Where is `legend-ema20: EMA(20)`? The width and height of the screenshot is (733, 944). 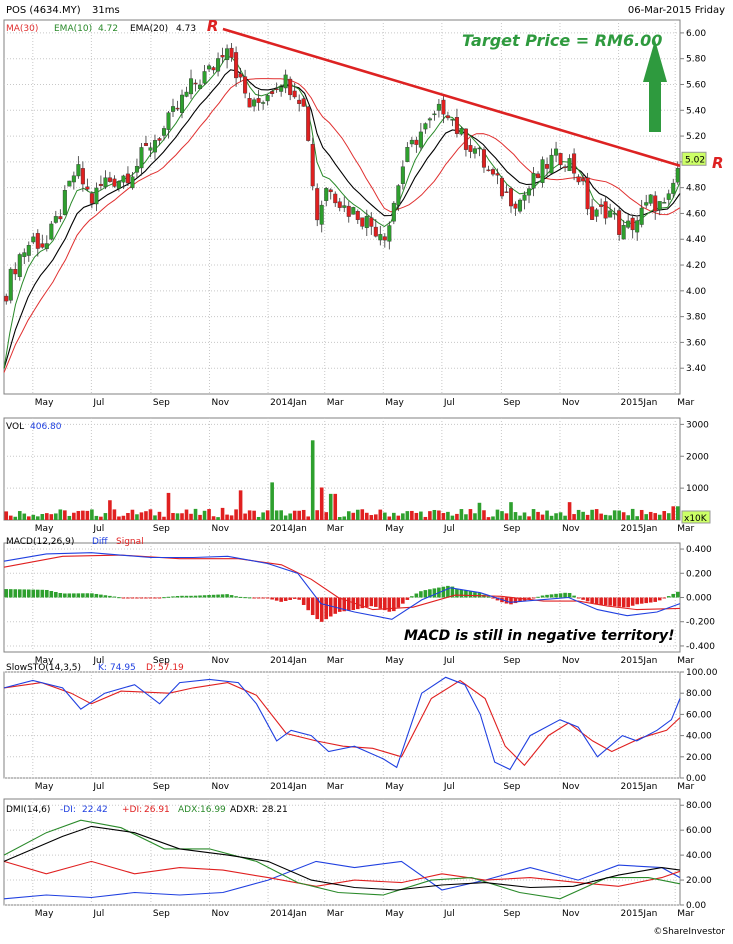
legend-ema20: EMA(20) is located at coordinates (149, 29).